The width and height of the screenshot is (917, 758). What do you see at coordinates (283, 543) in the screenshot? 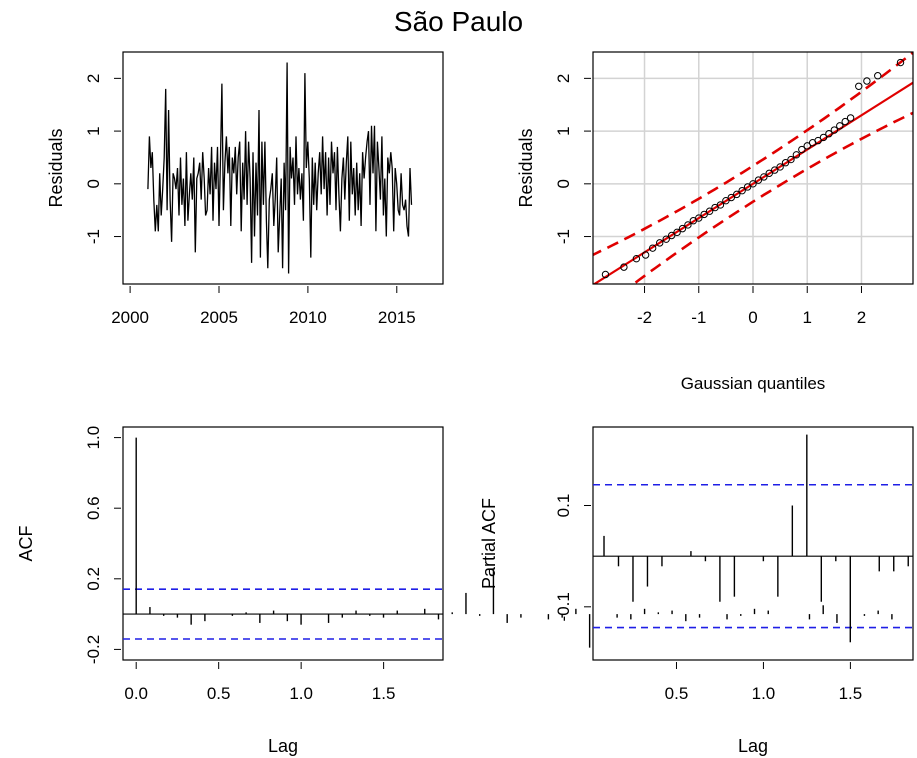
I see `acf-plot-frame` at bounding box center [283, 543].